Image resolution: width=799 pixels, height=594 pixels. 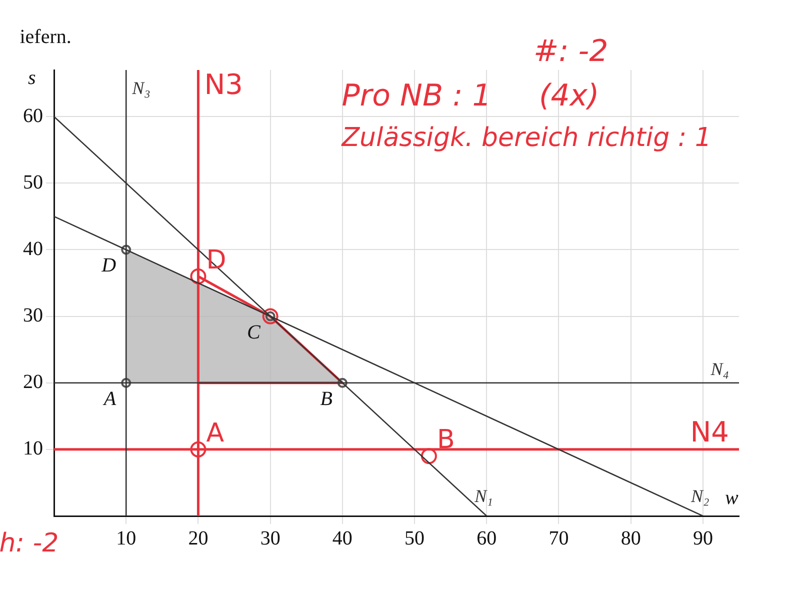 What do you see at coordinates (571, 52) in the screenshot?
I see `text: #: -2` at bounding box center [571, 52].